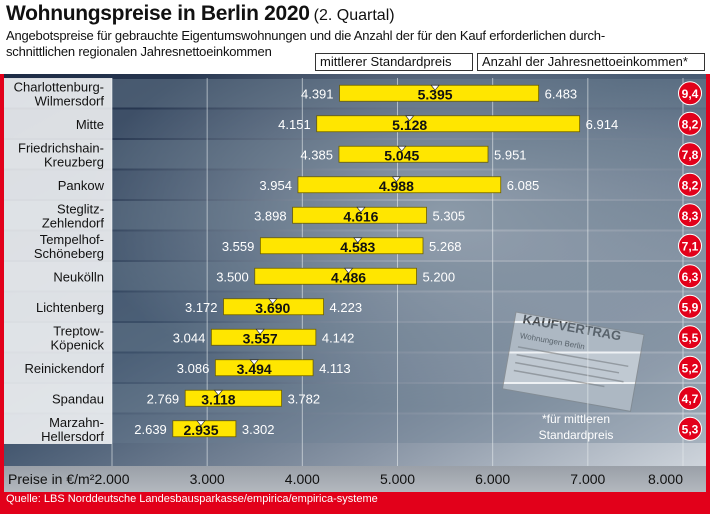  I want to click on high-price-label: 6.483, so click(561, 93).